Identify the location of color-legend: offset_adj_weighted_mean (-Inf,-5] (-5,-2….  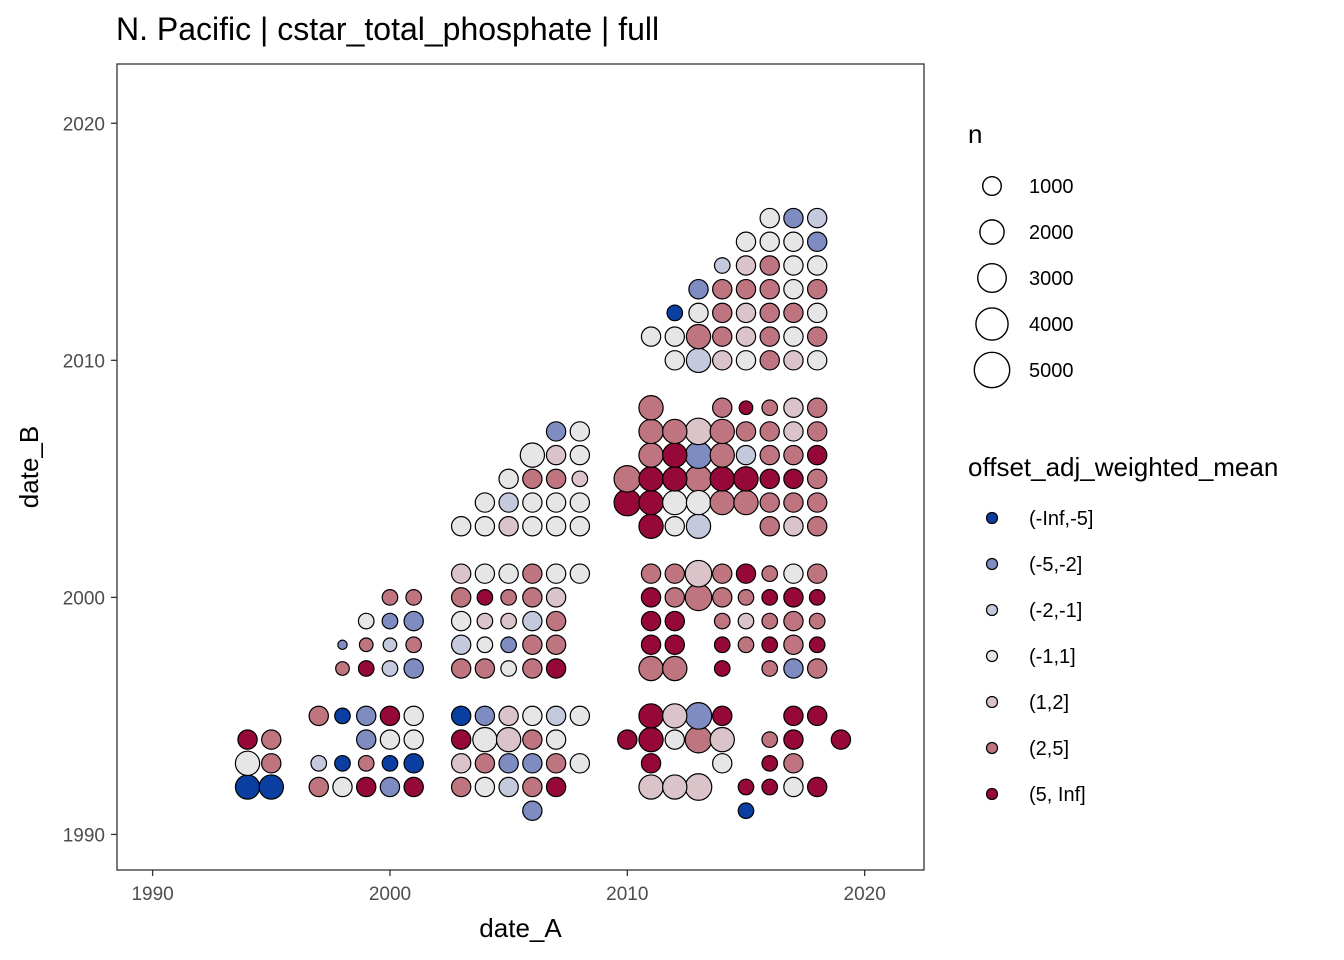
(1123, 629).